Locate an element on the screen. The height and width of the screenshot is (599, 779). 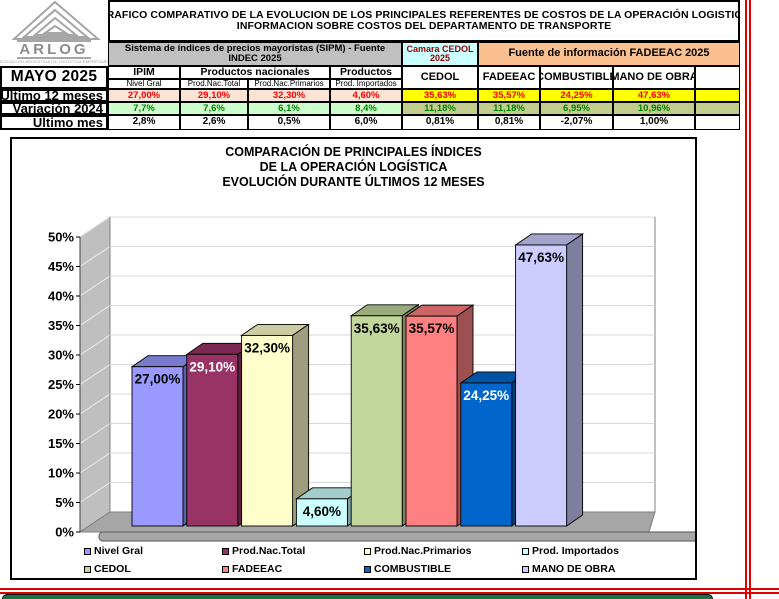
subcol-importados-text: Prod. Importados is located at coordinates (366, 83).